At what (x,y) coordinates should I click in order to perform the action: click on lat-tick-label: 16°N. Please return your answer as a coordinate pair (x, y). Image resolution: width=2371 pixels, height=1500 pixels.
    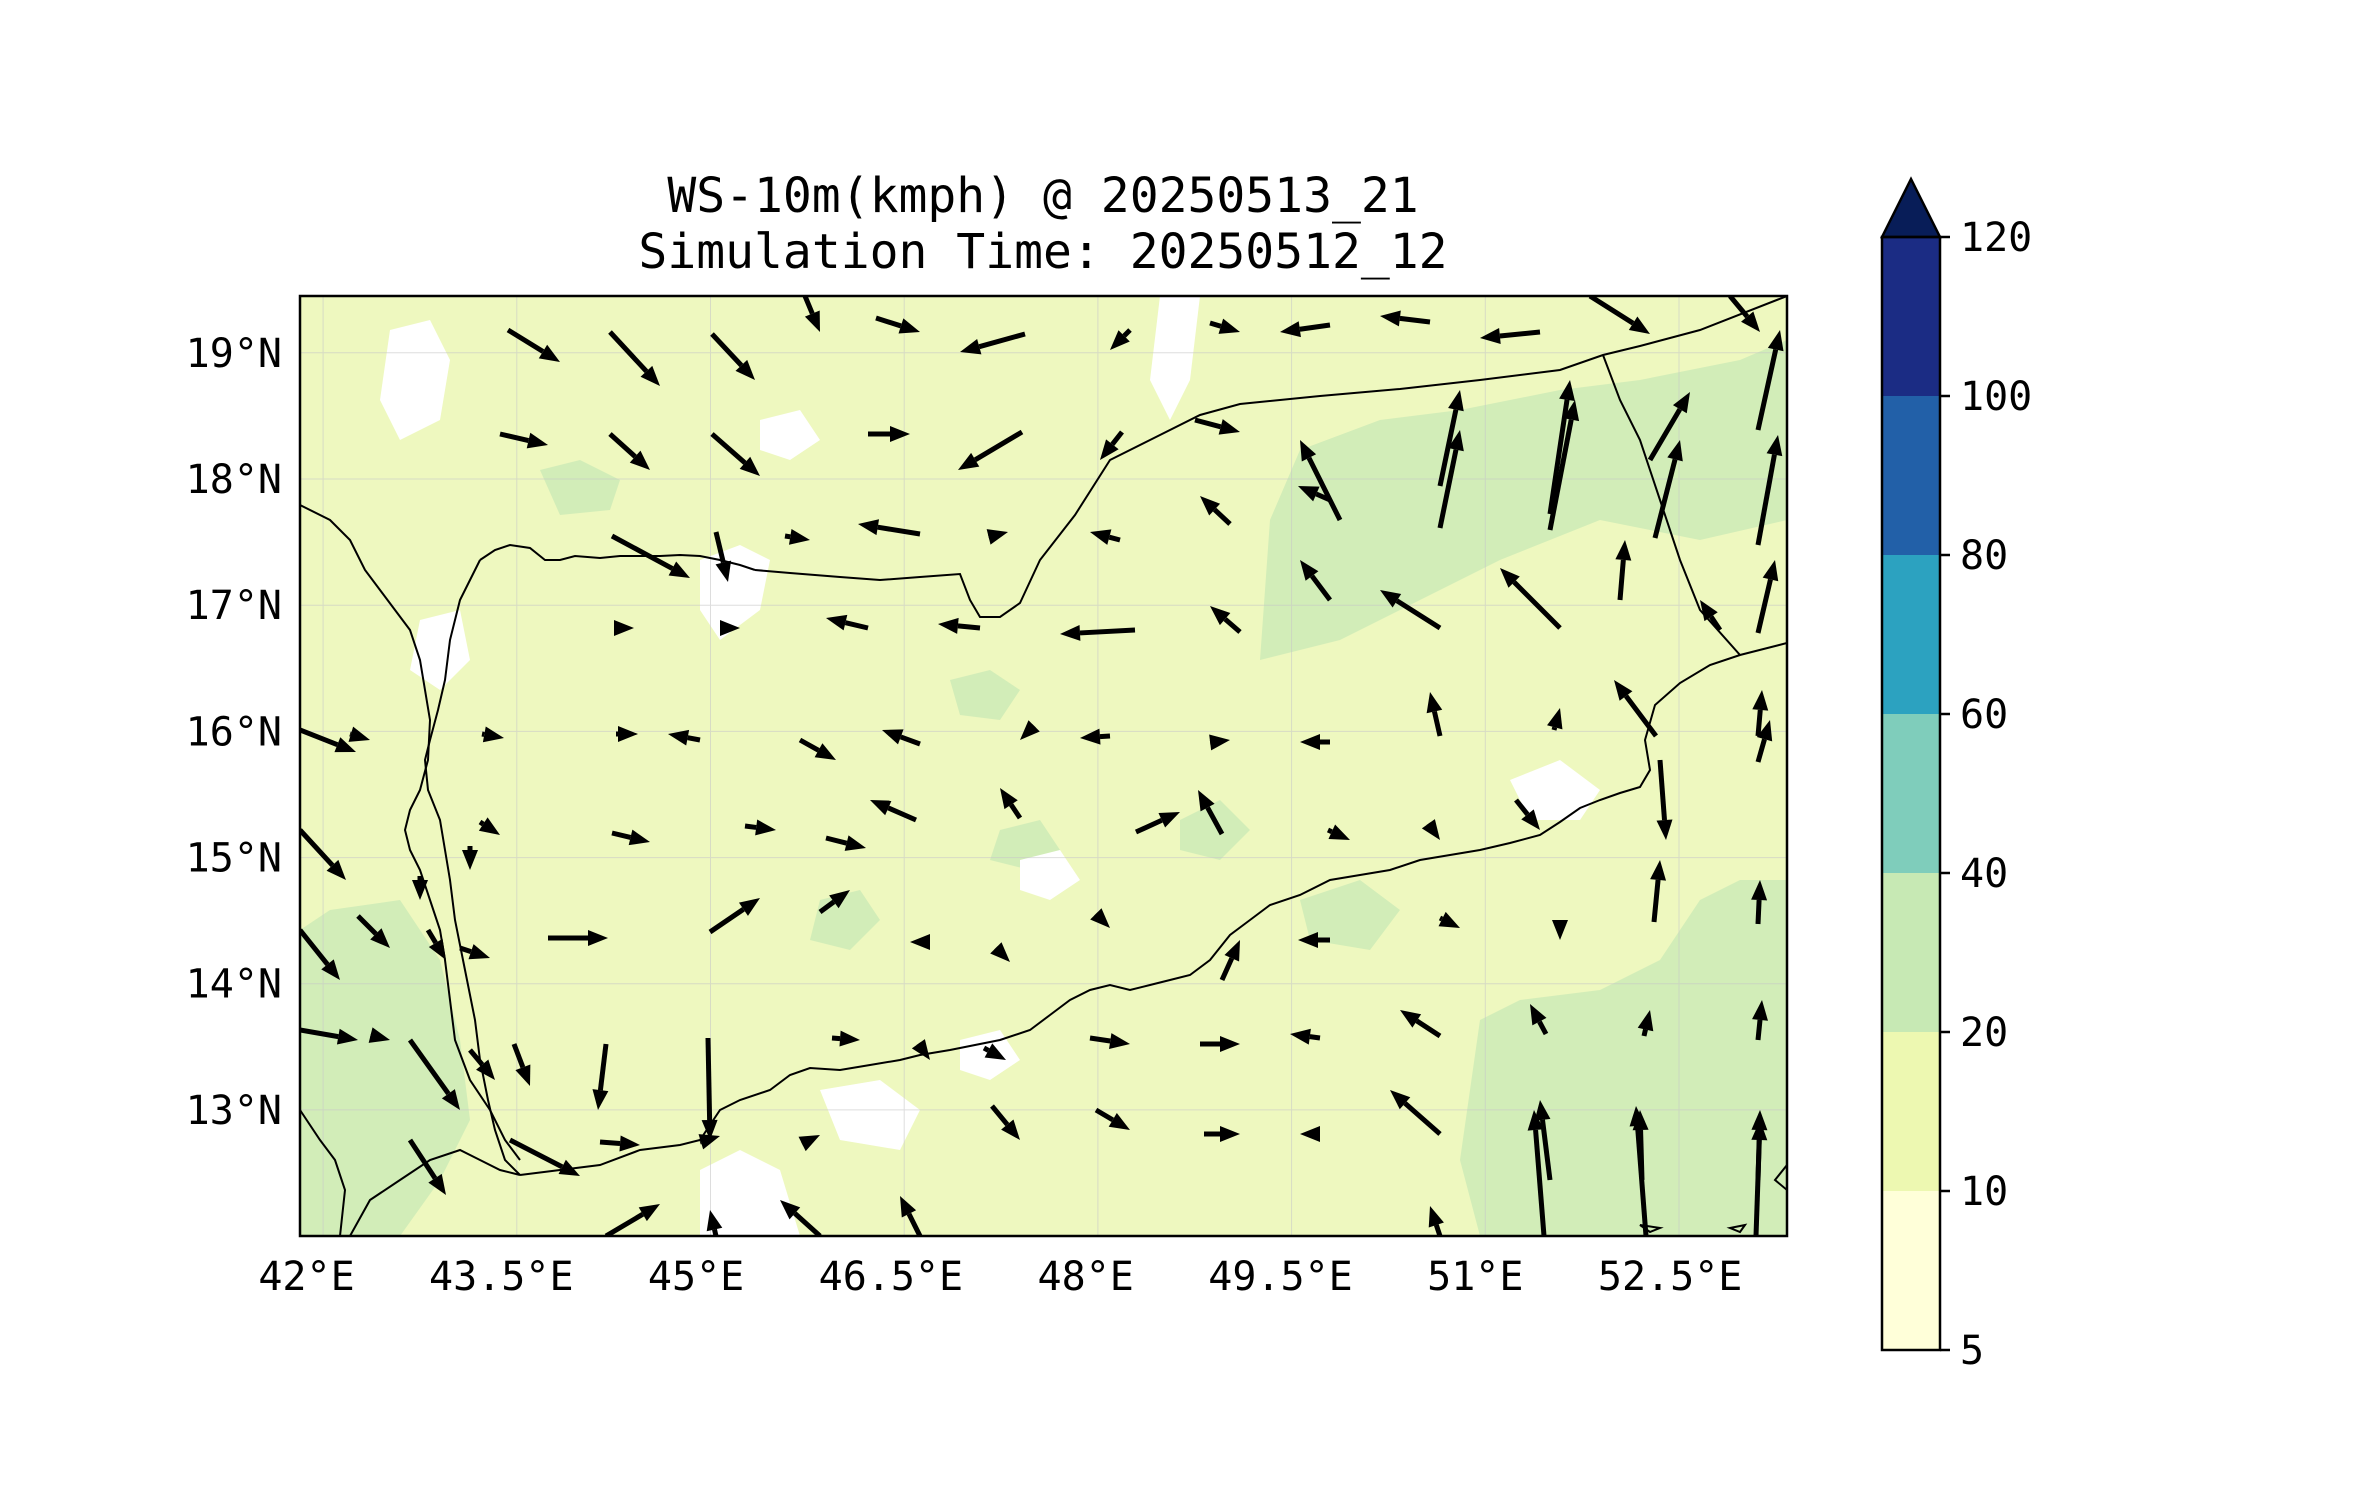
    Looking at the image, I should click on (234, 732).